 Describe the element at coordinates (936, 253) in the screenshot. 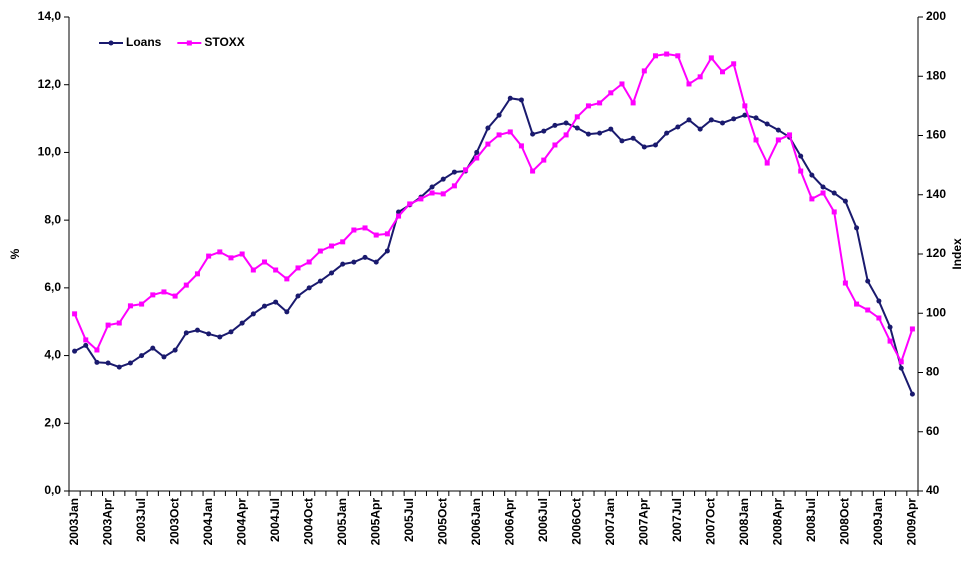

I see `y2-tick-label: 120` at that location.